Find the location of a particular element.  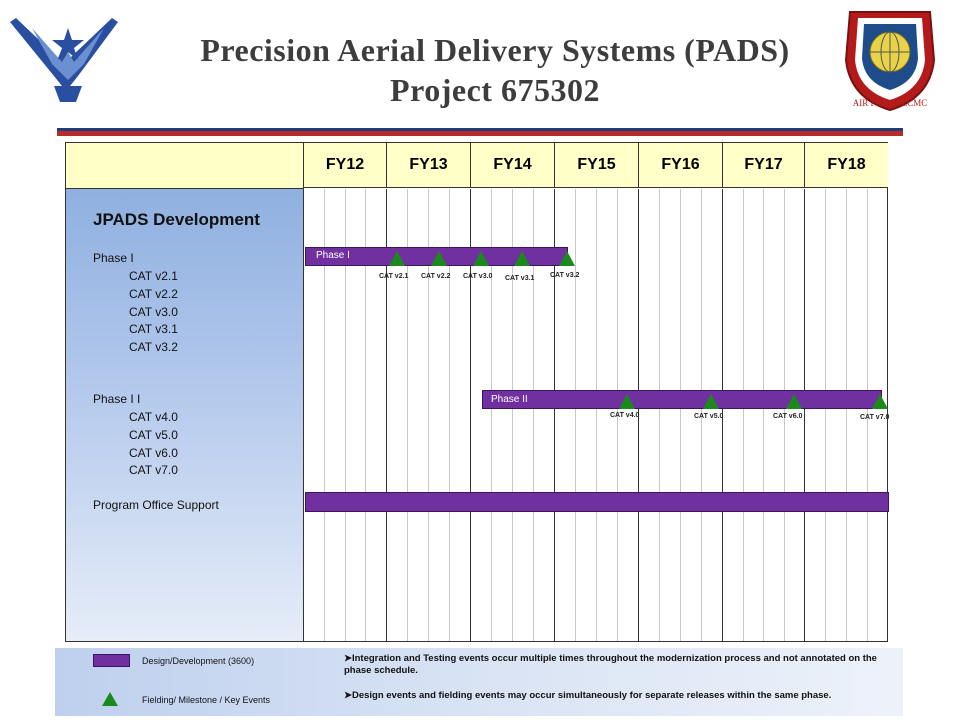

legend-milestone-label: Fielding/ Milestone / Key Events is located at coordinates (206, 700).